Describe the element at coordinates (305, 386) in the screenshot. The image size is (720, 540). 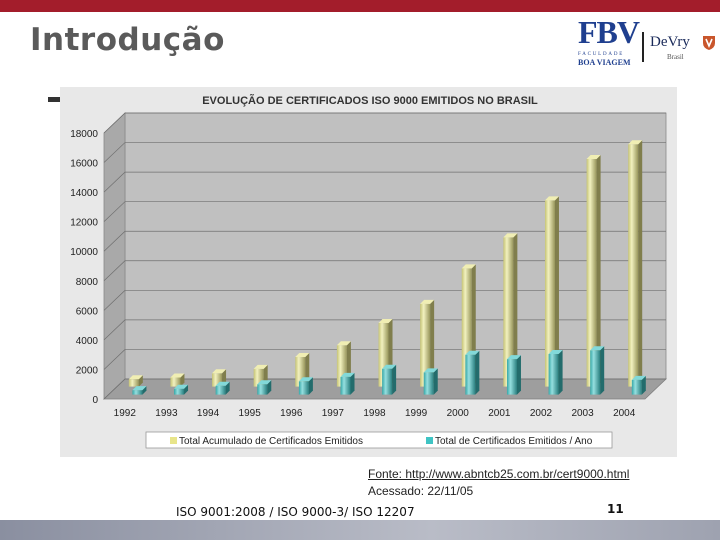
I see `bar-1996-annual` at that location.